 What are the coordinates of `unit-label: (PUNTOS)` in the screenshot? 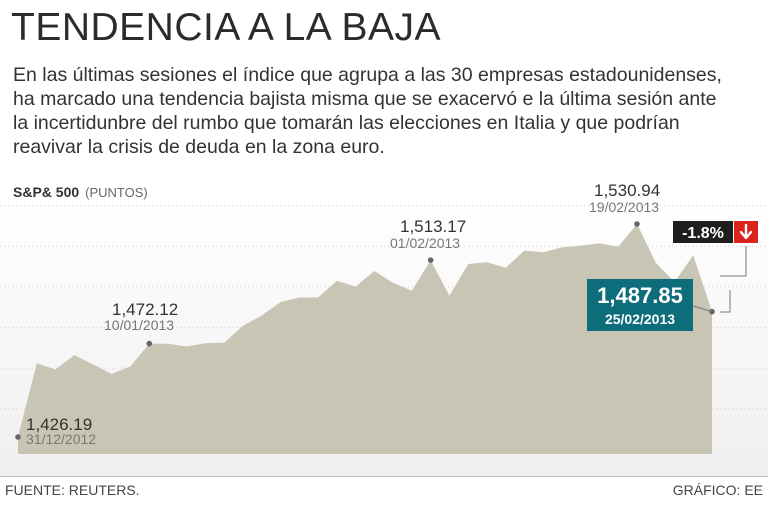 It's located at (116, 192).